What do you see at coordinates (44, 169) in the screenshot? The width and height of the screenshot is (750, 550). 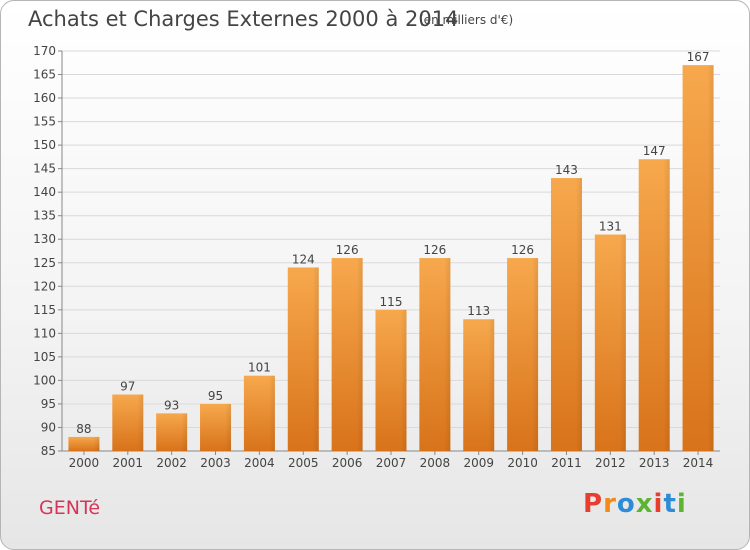 I see `y-tick-label: 145` at bounding box center [44, 169].